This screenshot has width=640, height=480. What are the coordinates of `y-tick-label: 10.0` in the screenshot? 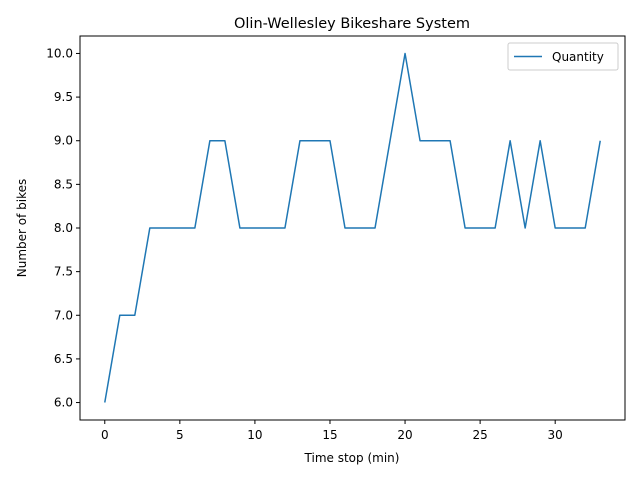 It's located at (59, 53).